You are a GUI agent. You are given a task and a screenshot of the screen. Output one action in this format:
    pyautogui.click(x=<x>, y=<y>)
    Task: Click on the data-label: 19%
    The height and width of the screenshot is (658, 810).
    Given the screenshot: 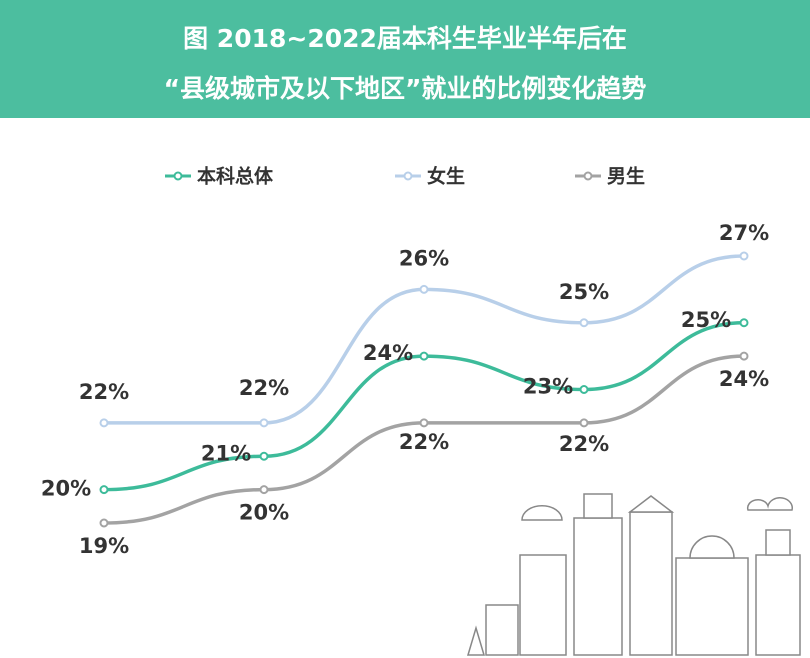 What is the action you would take?
    pyautogui.click(x=104, y=546)
    